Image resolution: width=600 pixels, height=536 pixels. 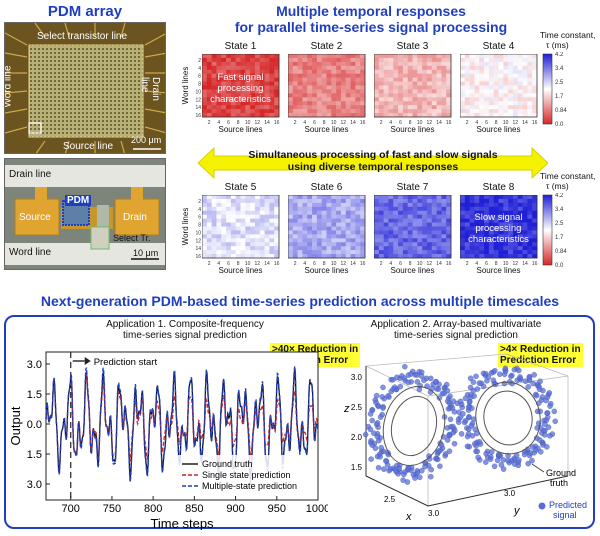 What do you see at coordinates (78, 200) in the screenshot?
I see `zoom-pdm-label: PDM` at bounding box center [78, 200].